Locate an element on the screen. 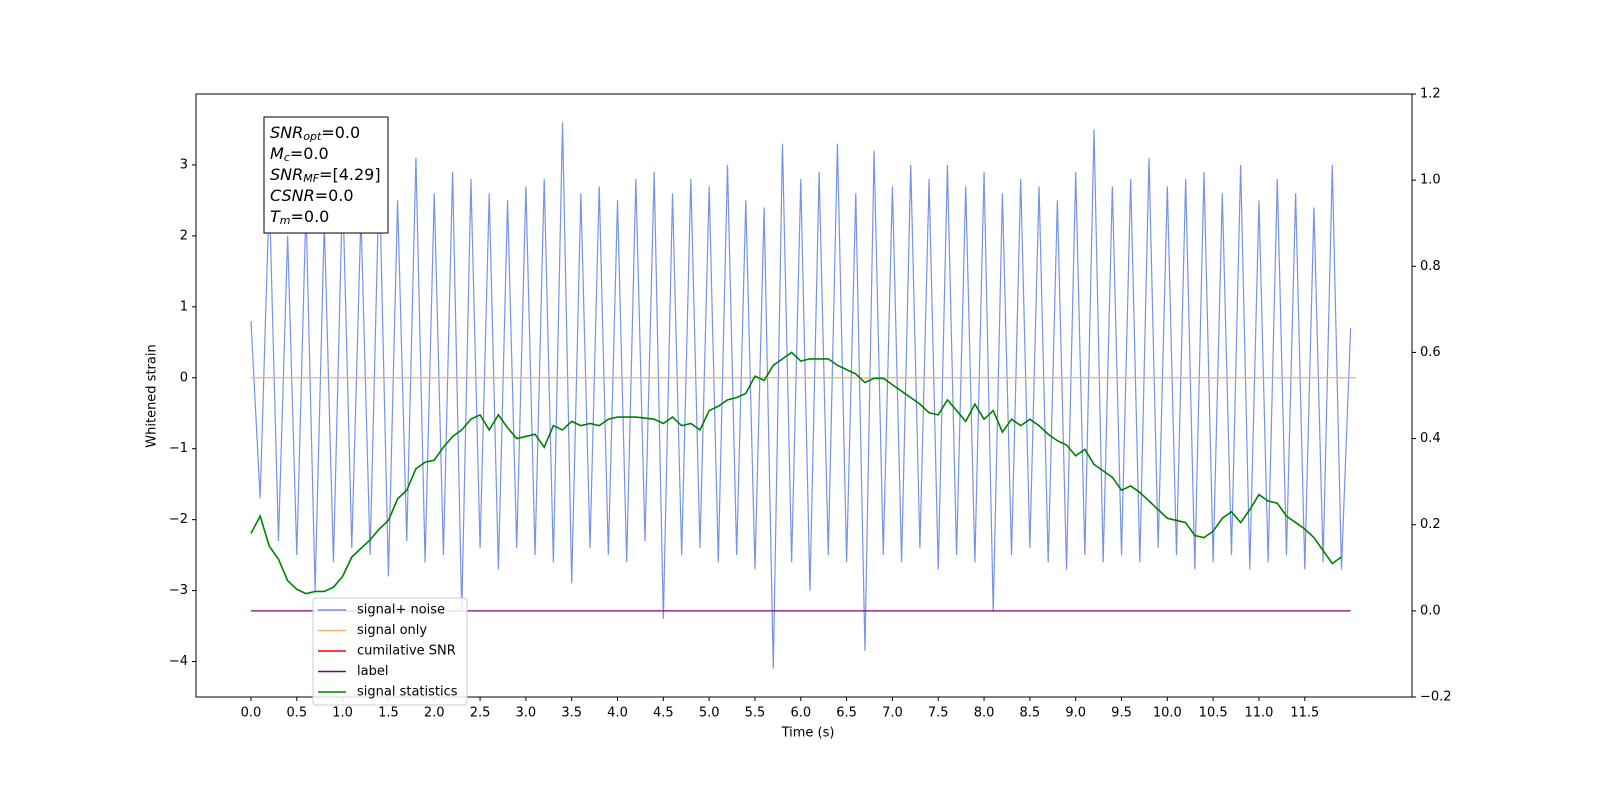 The image size is (1600, 800). y2-tick-label: 0.8 is located at coordinates (1430, 266).